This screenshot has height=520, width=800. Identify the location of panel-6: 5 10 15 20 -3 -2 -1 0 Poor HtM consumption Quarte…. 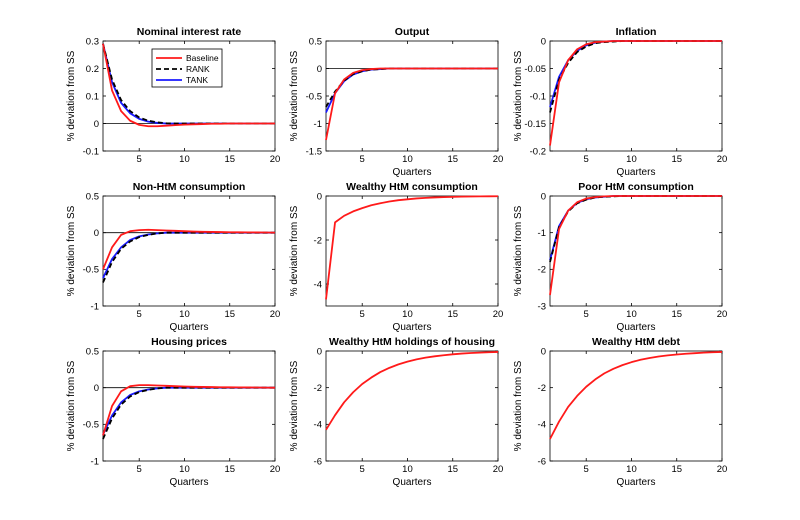
(620, 257).